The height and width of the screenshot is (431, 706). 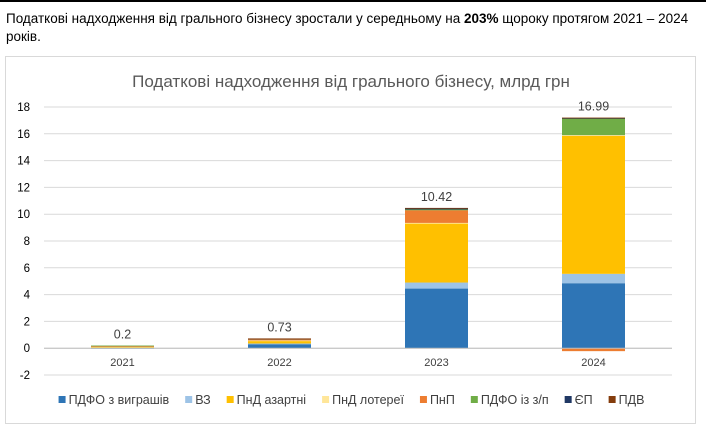 What do you see at coordinates (481, 18) in the screenshot?
I see `headline-highlight: 203%` at bounding box center [481, 18].